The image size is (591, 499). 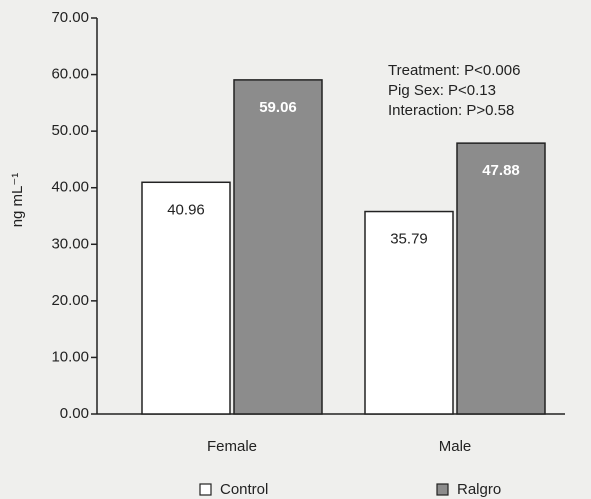 What do you see at coordinates (70, 356) in the screenshot?
I see `y-tick-label: 10.00` at bounding box center [70, 356].